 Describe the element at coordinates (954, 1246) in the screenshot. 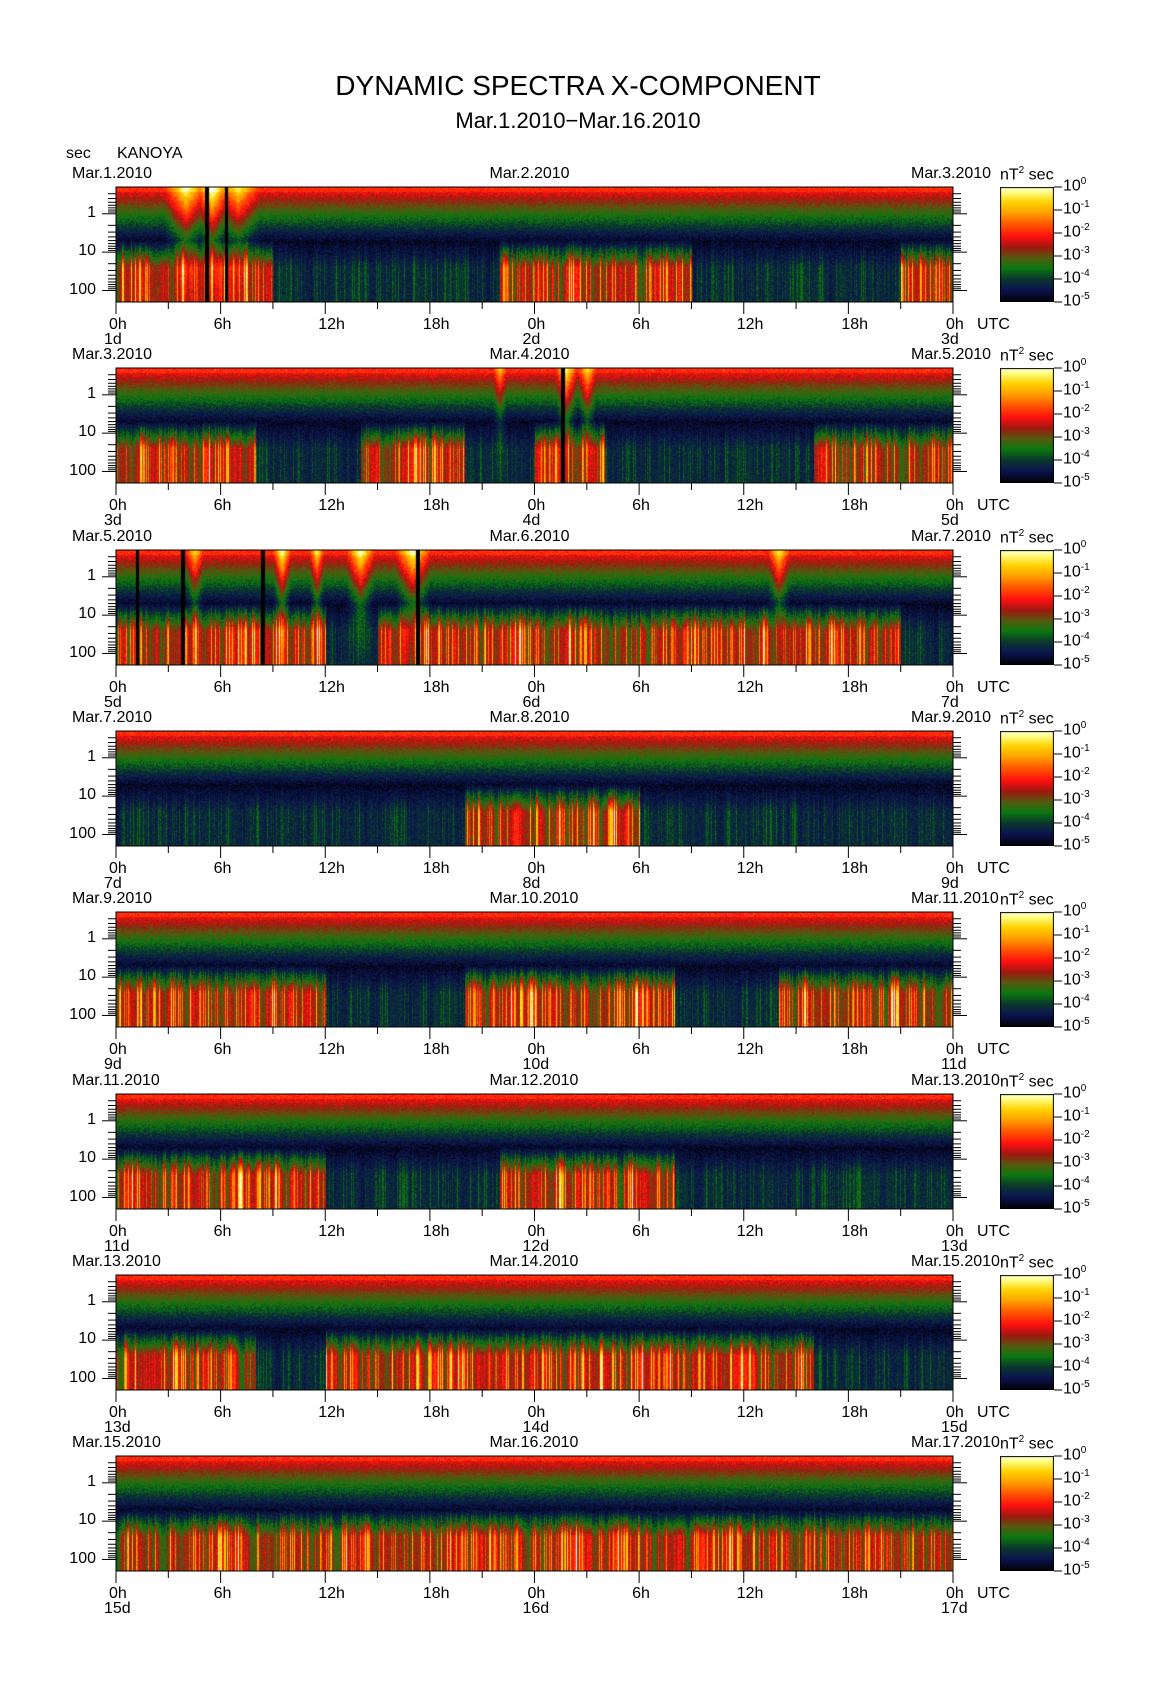

I see `day-label: 13d` at that location.